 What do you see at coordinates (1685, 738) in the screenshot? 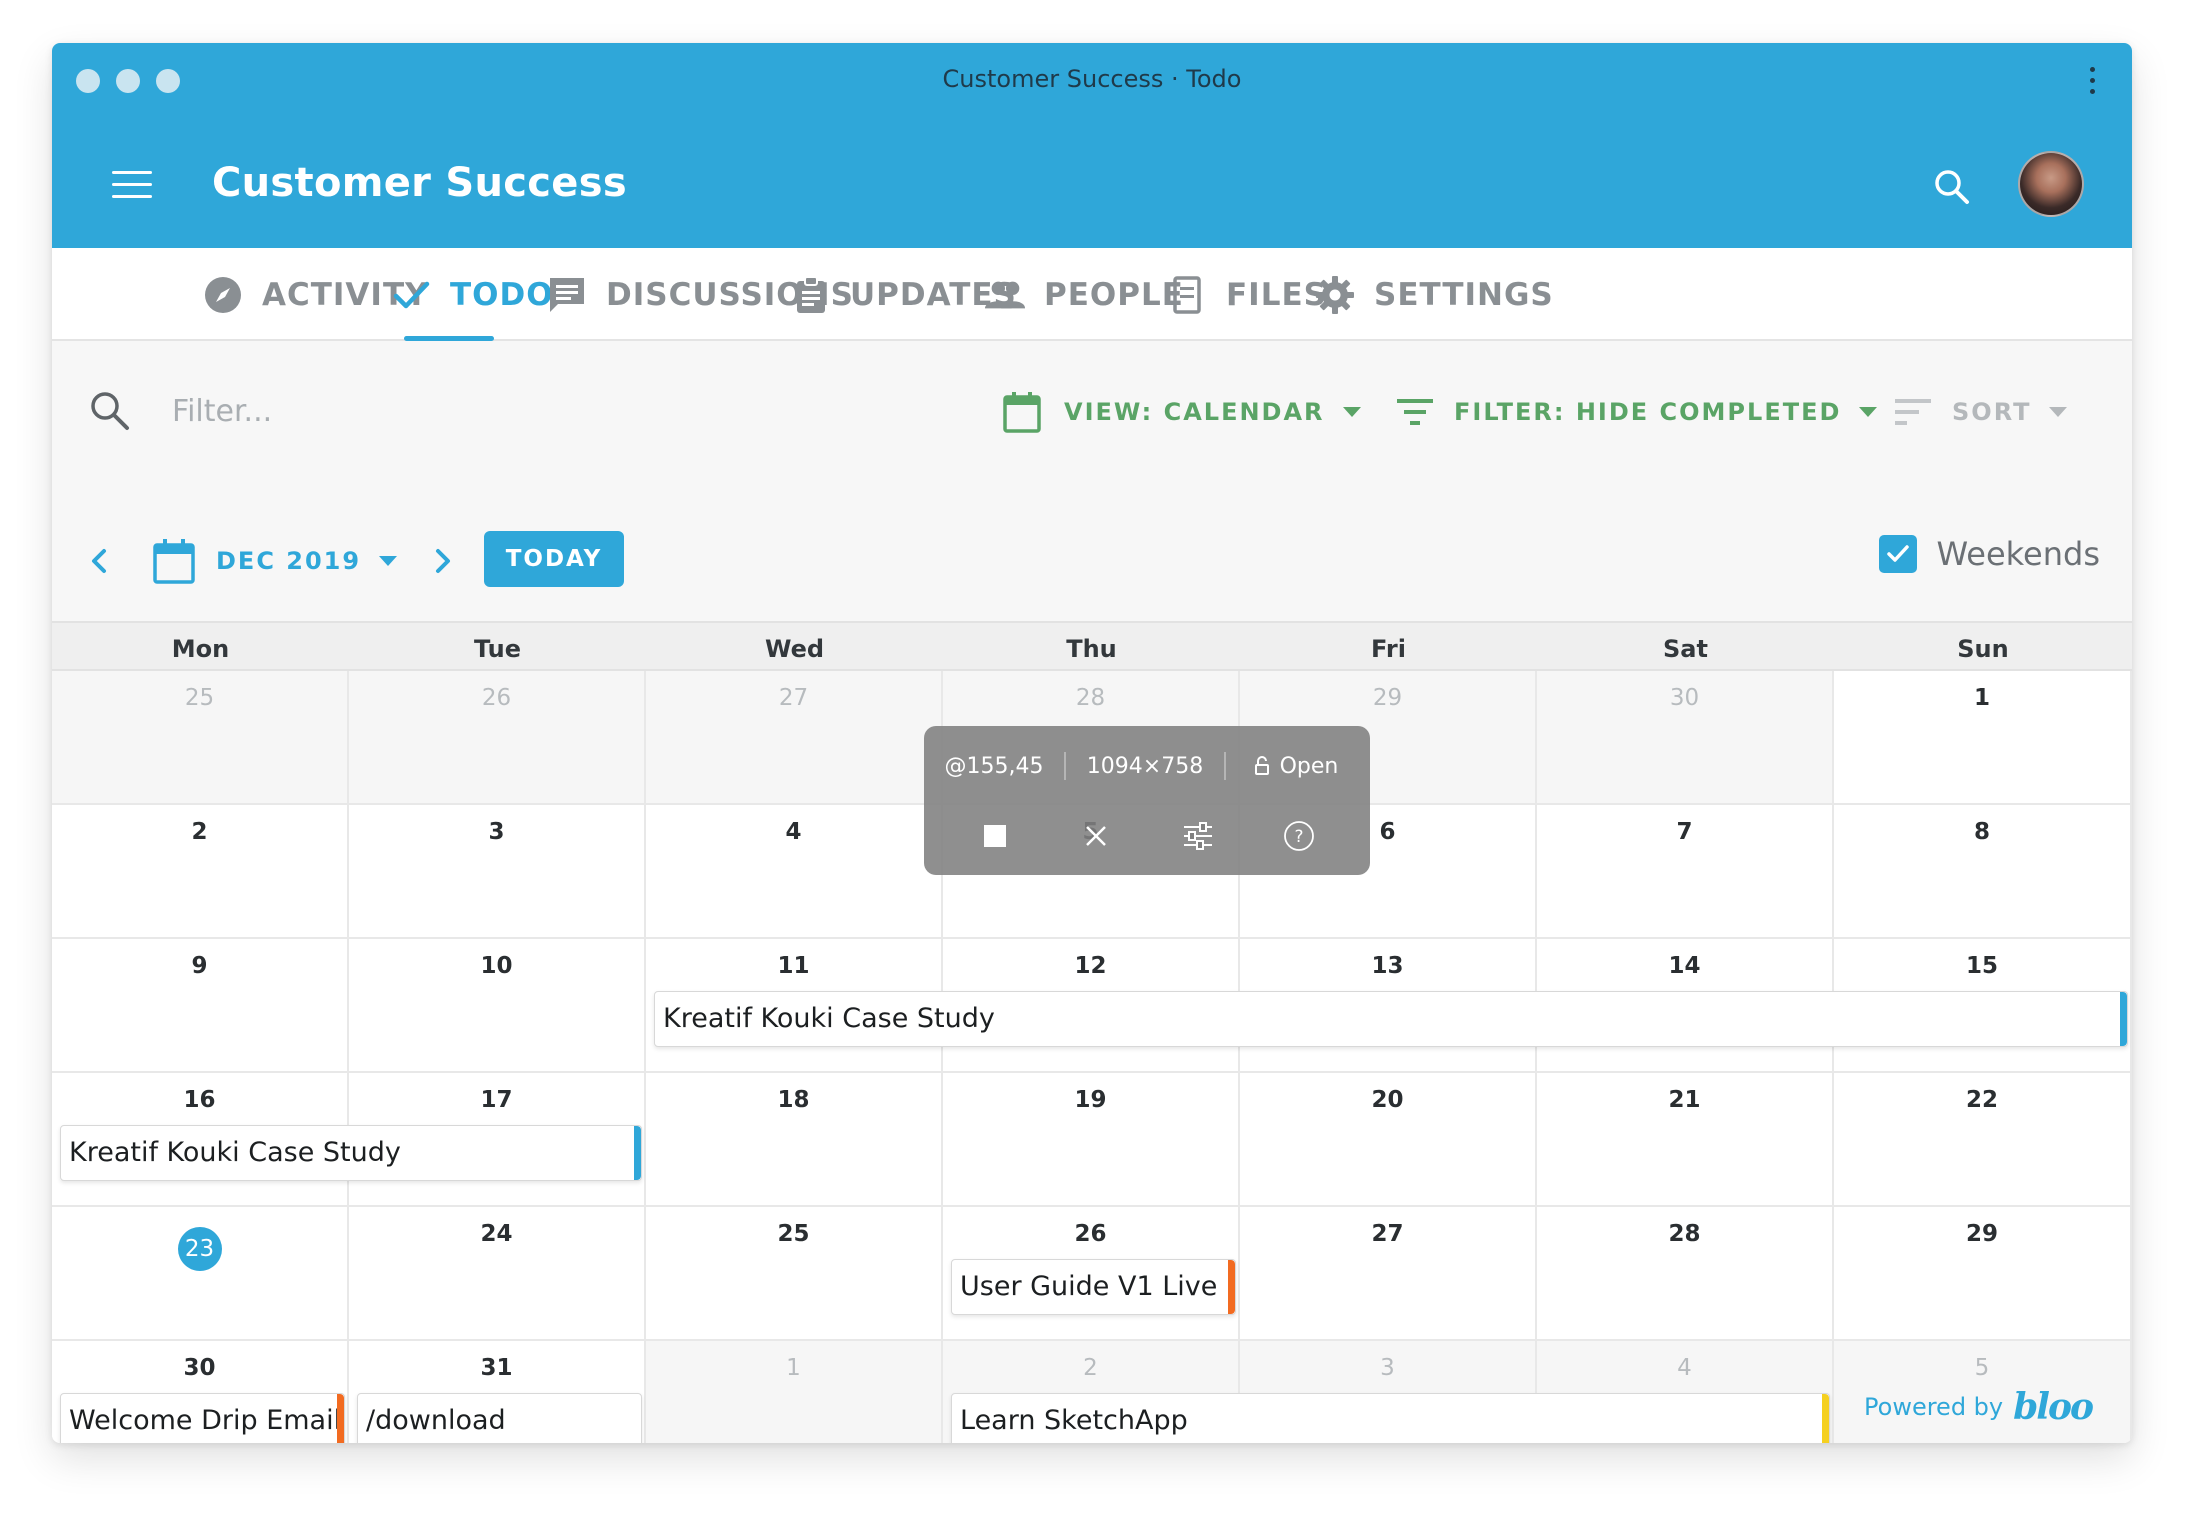
I see `calendar-day-cell: 30` at bounding box center [1685, 738].